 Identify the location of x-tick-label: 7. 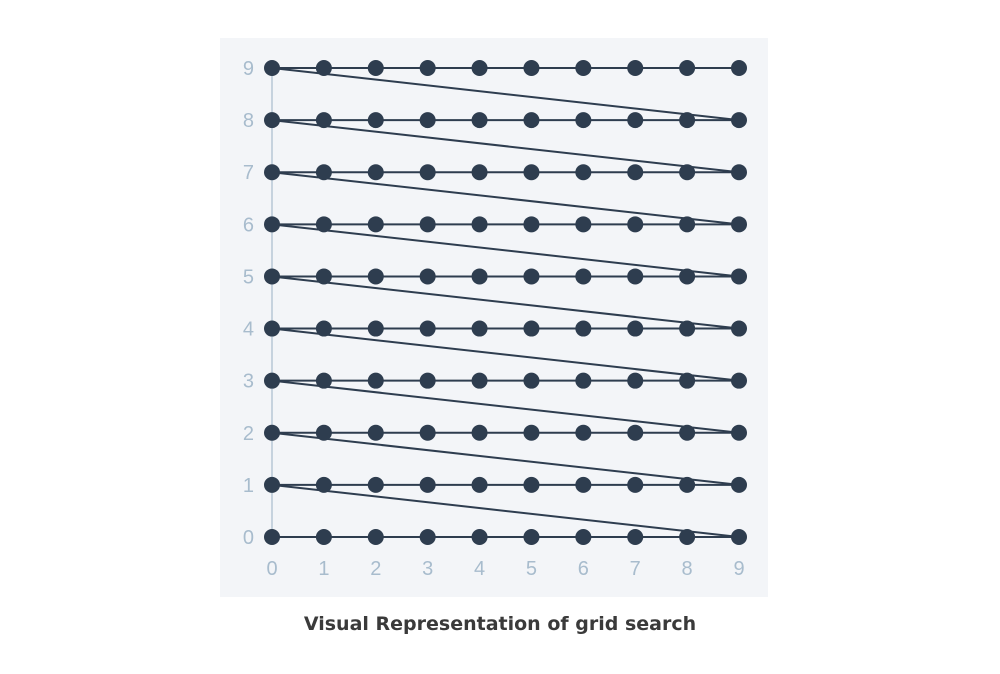
(635, 569).